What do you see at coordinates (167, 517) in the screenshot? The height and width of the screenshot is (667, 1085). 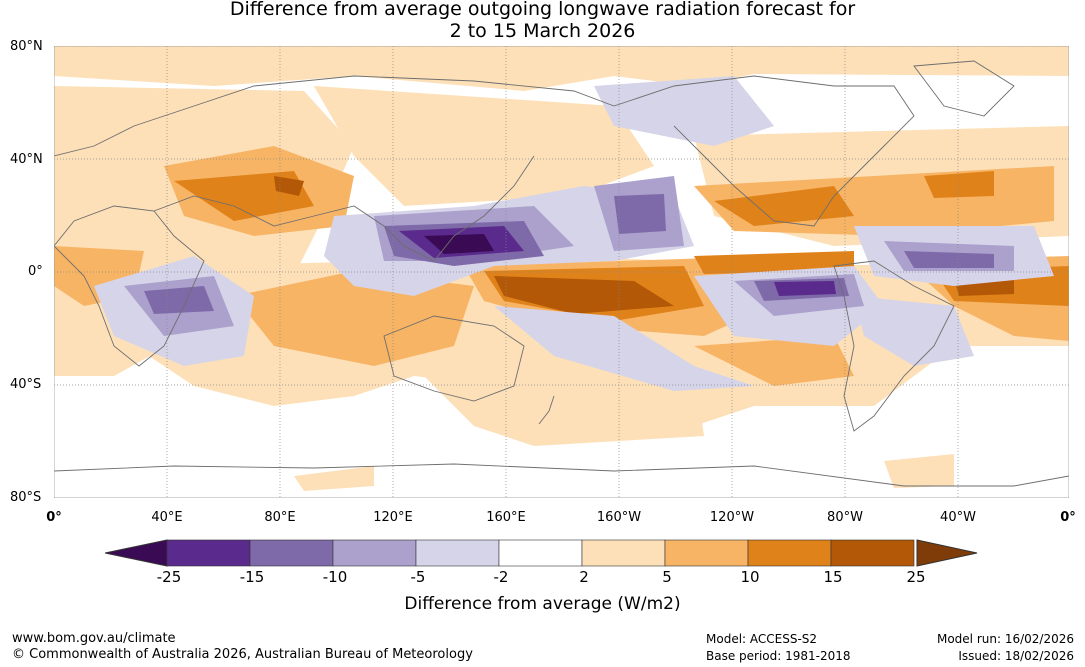 I see `lon-label-40e: 40°E` at bounding box center [167, 517].